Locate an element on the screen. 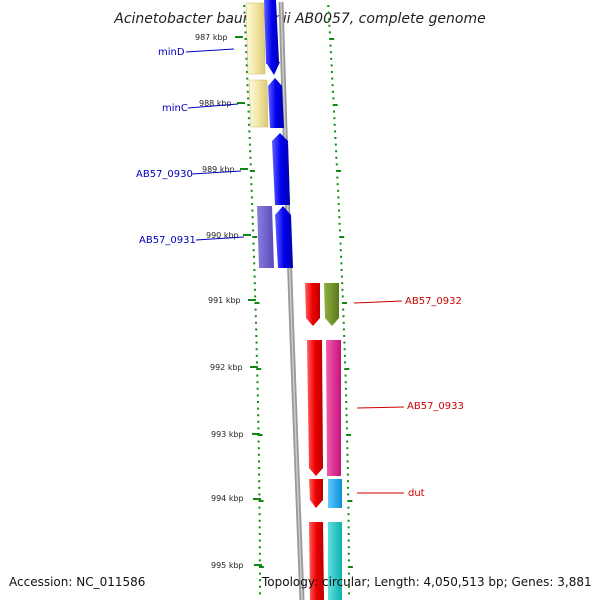 The width and height of the screenshot is (600, 600). scale-label-990: 990 kbp is located at coordinates (222, 235).